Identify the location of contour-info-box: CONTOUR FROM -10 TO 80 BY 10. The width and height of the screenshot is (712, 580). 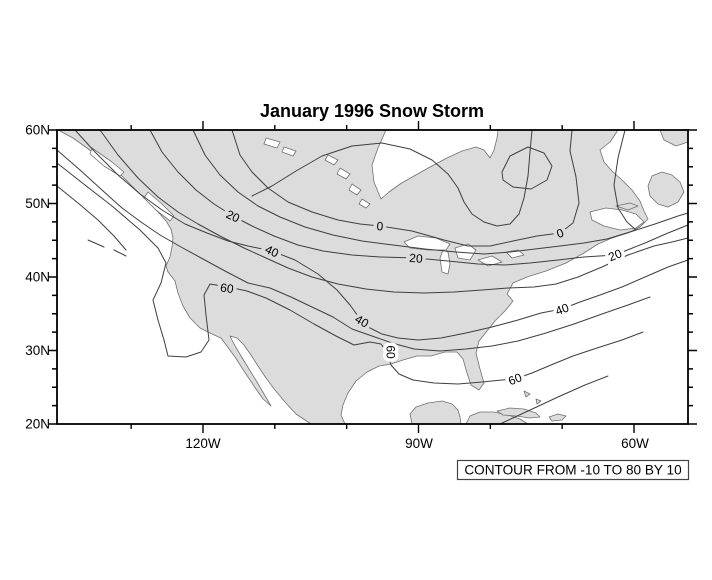
(573, 470).